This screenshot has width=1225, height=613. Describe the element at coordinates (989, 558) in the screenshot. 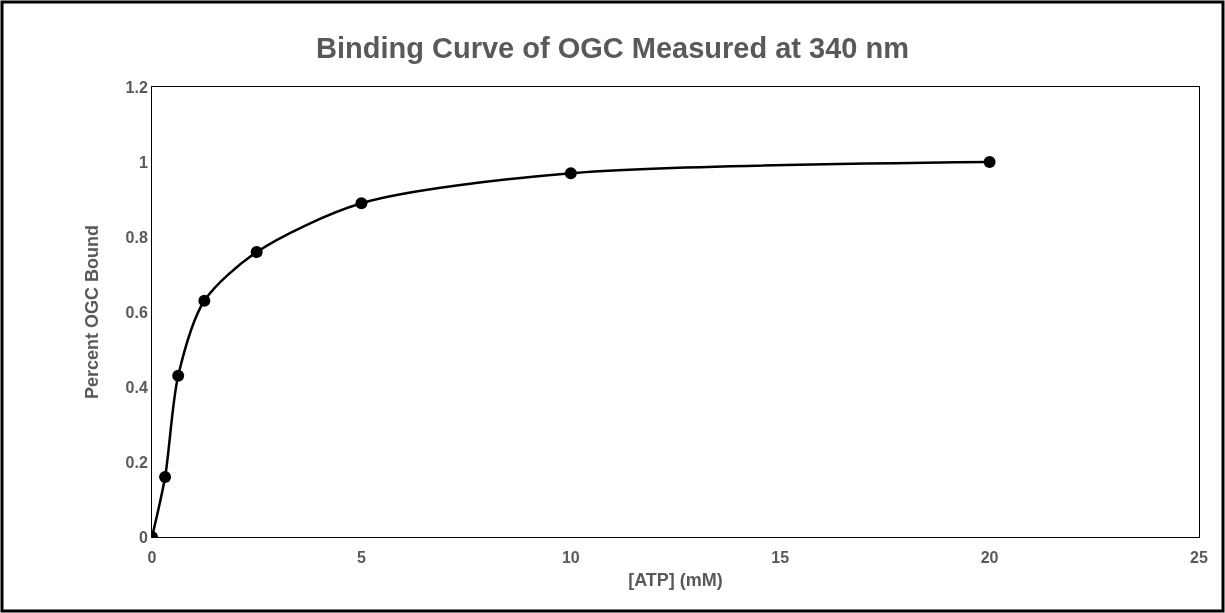

I see `x-tick-label: 20` at that location.